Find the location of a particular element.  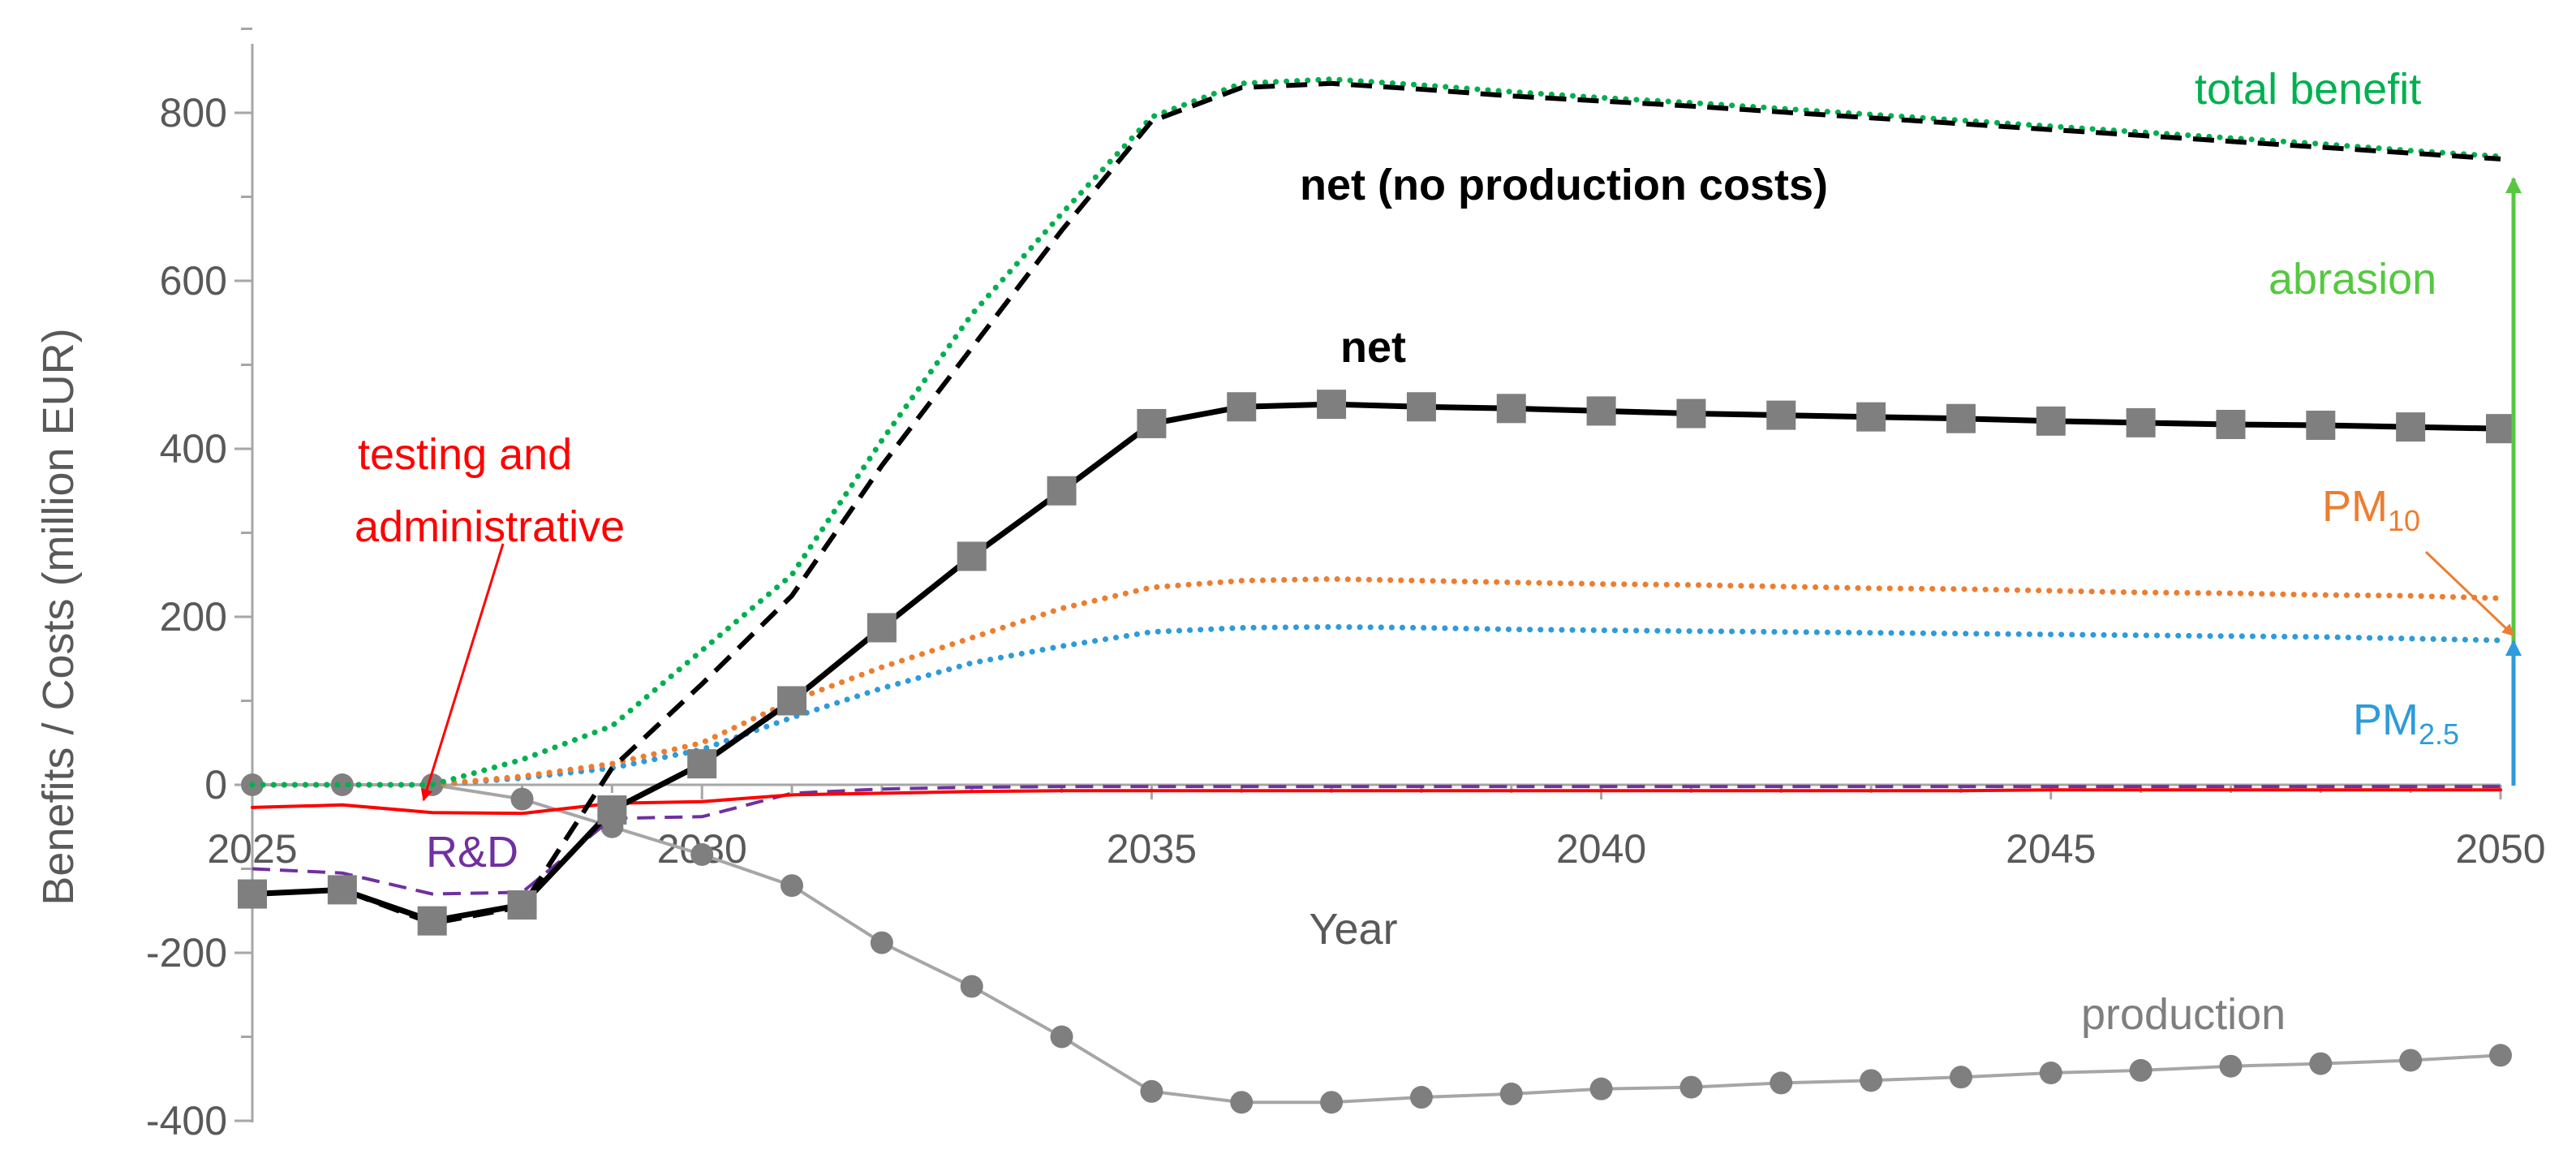

pm10-label-sub: 10 is located at coordinates (2404, 521).